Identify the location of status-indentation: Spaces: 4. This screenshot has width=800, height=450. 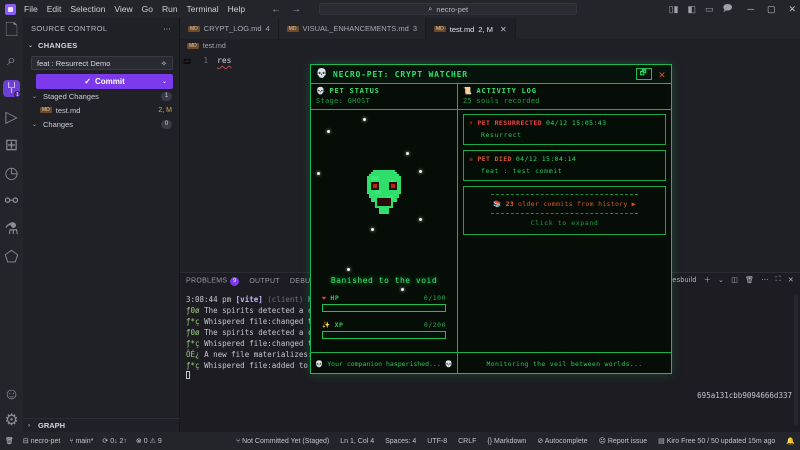
(401, 441).